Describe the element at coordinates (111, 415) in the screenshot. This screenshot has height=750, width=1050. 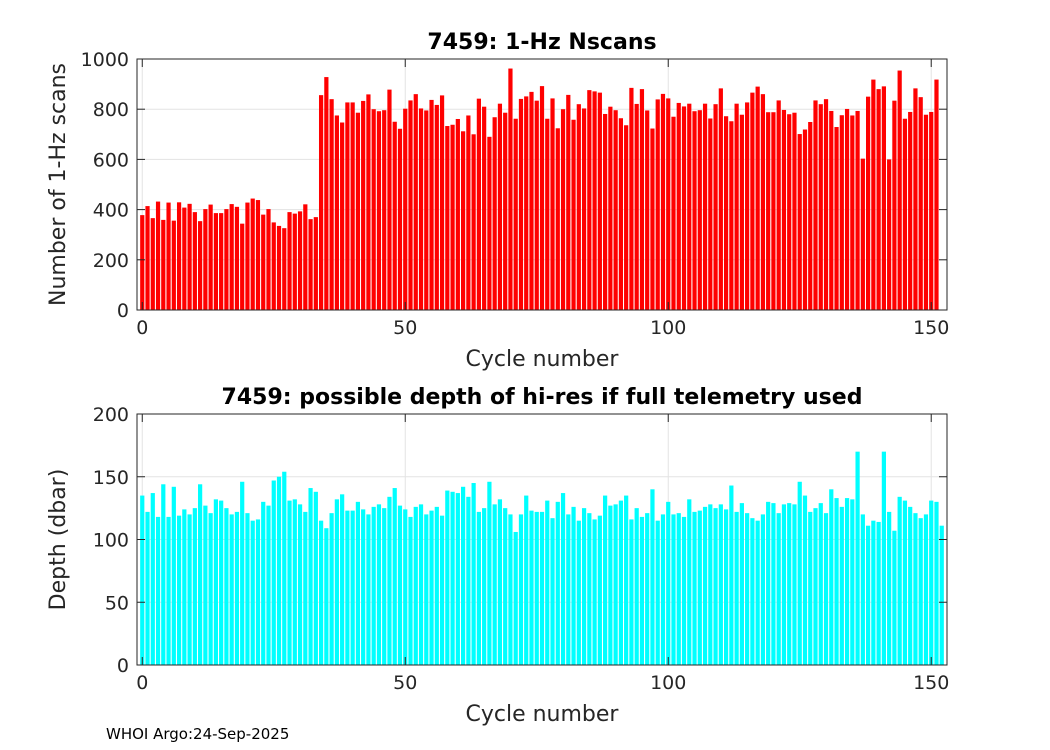
I see `depth-ytick-label: 200` at that location.